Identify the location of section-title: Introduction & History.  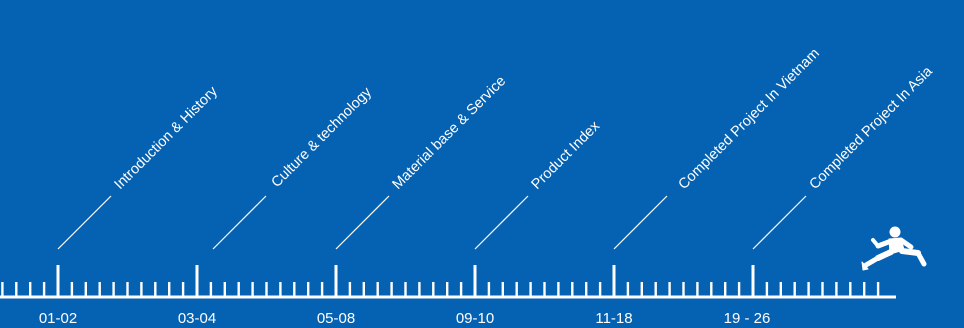
(167, 138).